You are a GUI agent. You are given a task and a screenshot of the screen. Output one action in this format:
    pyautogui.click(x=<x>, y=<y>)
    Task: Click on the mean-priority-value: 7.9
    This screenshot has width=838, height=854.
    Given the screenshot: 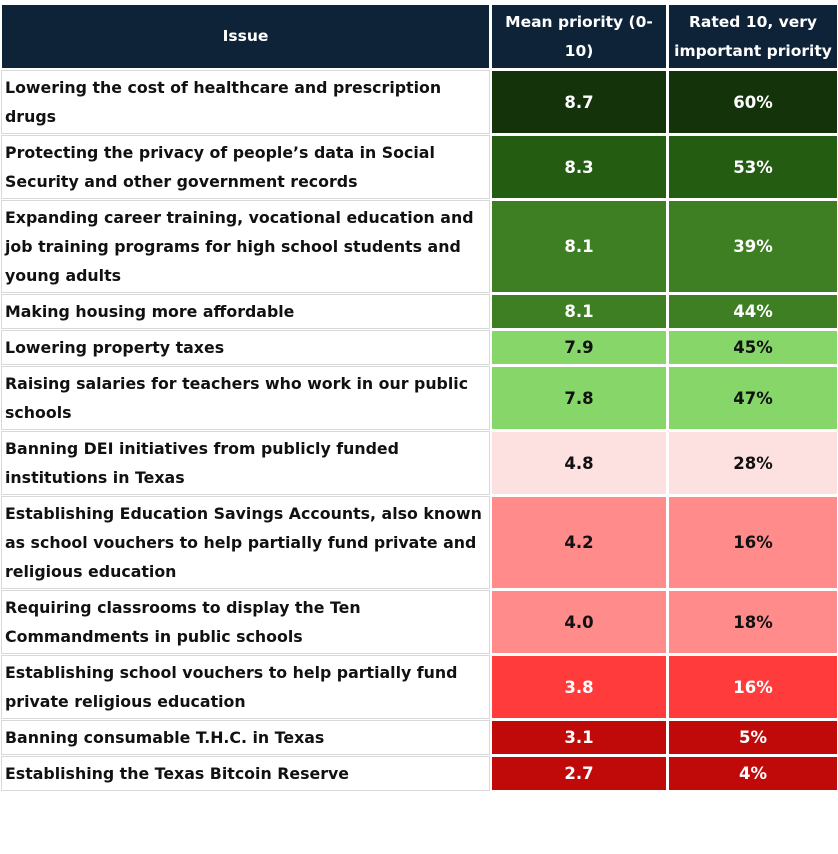 What is the action you would take?
    pyautogui.click(x=579, y=347)
    